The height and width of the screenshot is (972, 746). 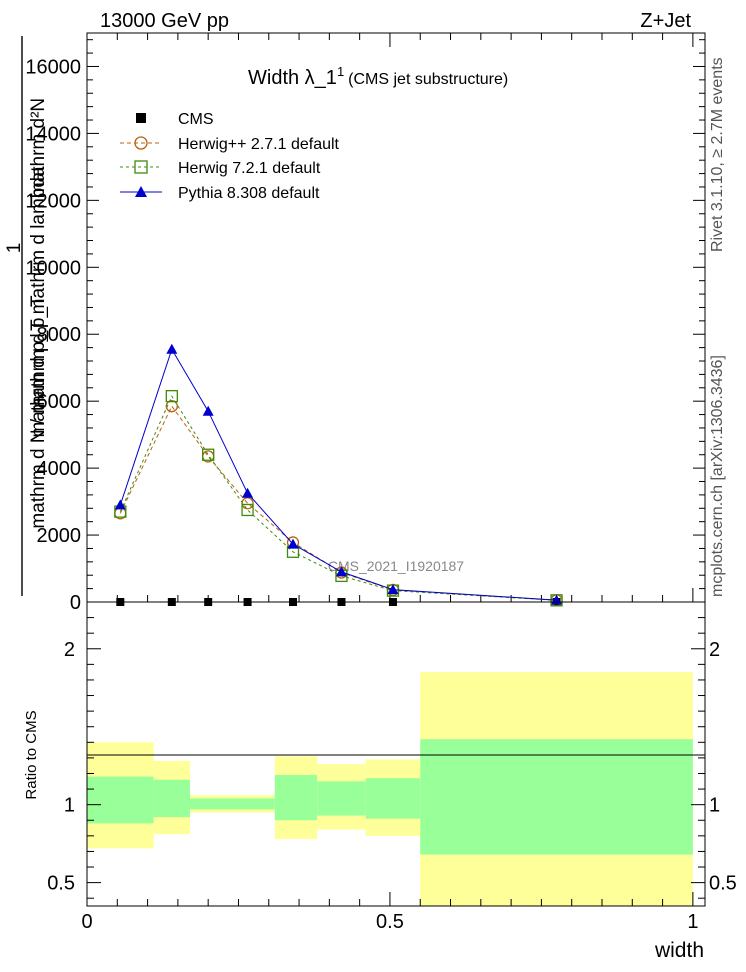 What do you see at coordinates (249, 193) in the screenshot?
I see `legend-label: Pythia 8.308 default` at bounding box center [249, 193].